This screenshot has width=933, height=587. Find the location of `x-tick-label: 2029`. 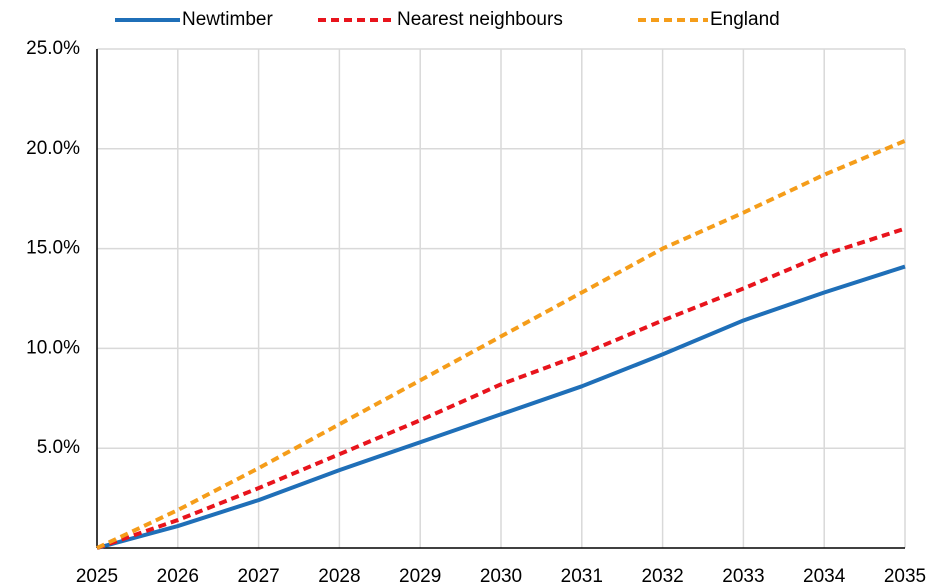

x-tick-label: 2029 is located at coordinates (420, 576).